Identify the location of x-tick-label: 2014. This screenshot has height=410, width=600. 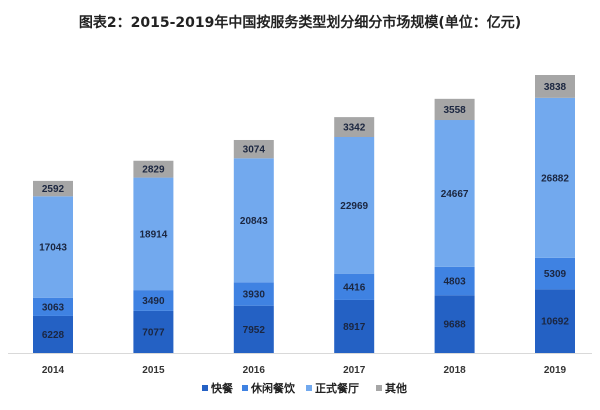
(53, 370).